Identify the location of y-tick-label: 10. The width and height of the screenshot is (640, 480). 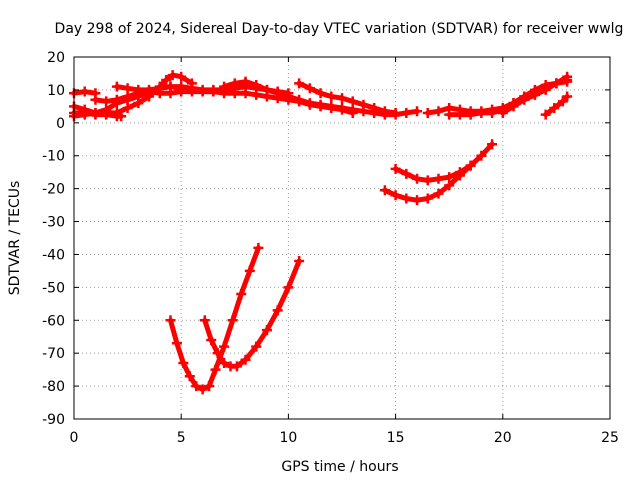
(56, 91).